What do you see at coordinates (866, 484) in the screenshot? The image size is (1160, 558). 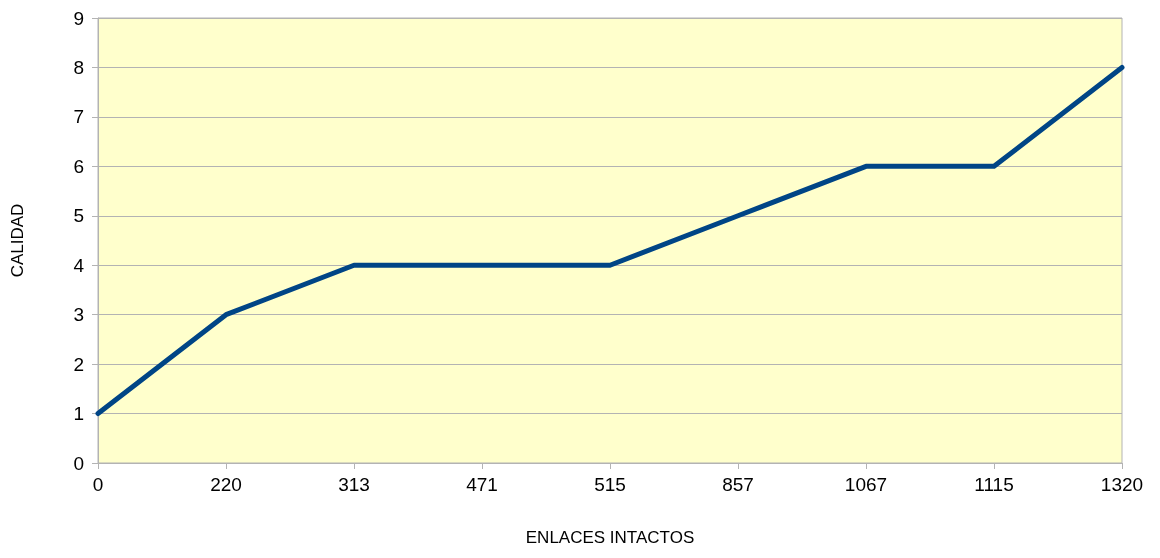 I see `x-tick-label: 1067` at bounding box center [866, 484].